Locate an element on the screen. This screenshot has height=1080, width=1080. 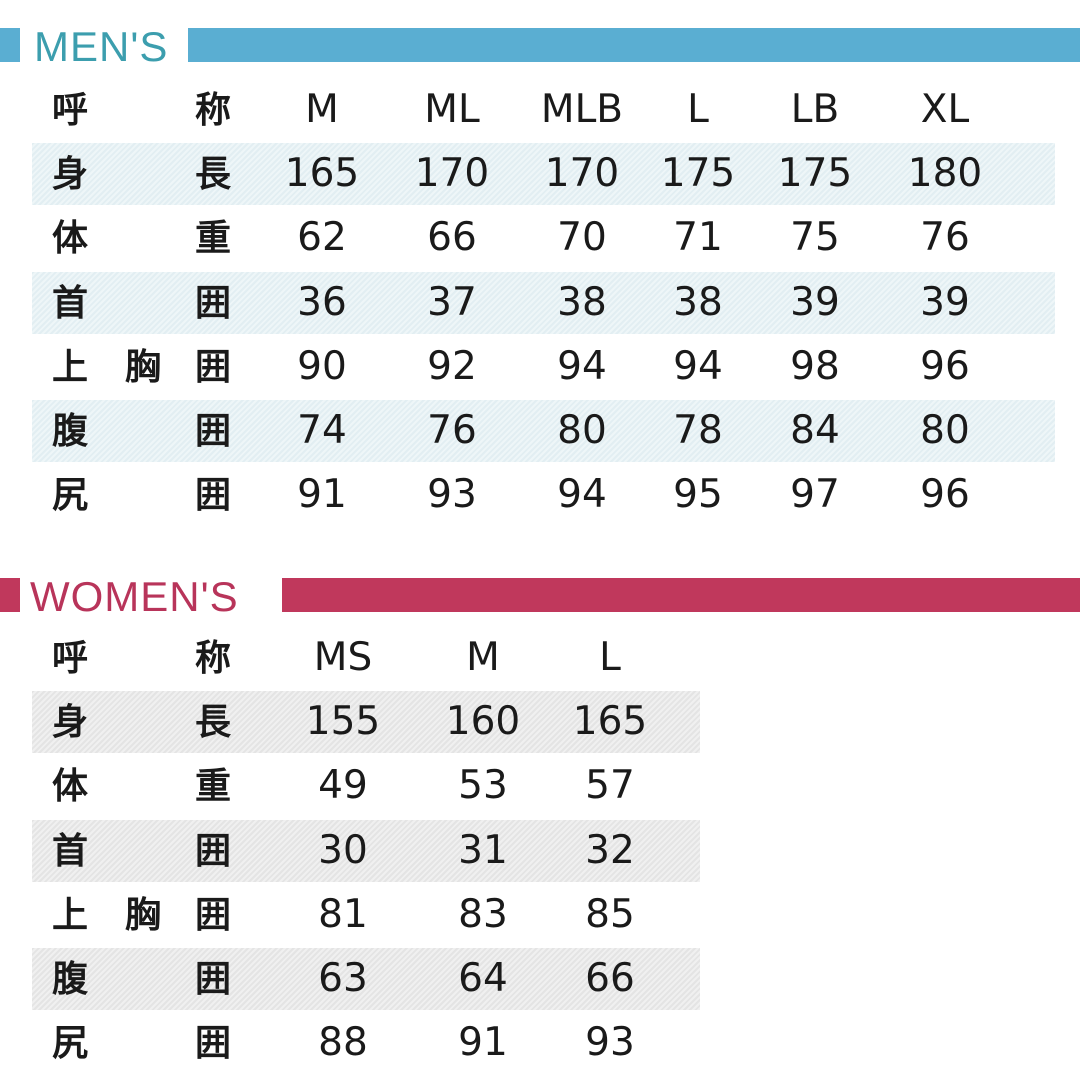
size-value: 88 is located at coordinates (343, 1043).